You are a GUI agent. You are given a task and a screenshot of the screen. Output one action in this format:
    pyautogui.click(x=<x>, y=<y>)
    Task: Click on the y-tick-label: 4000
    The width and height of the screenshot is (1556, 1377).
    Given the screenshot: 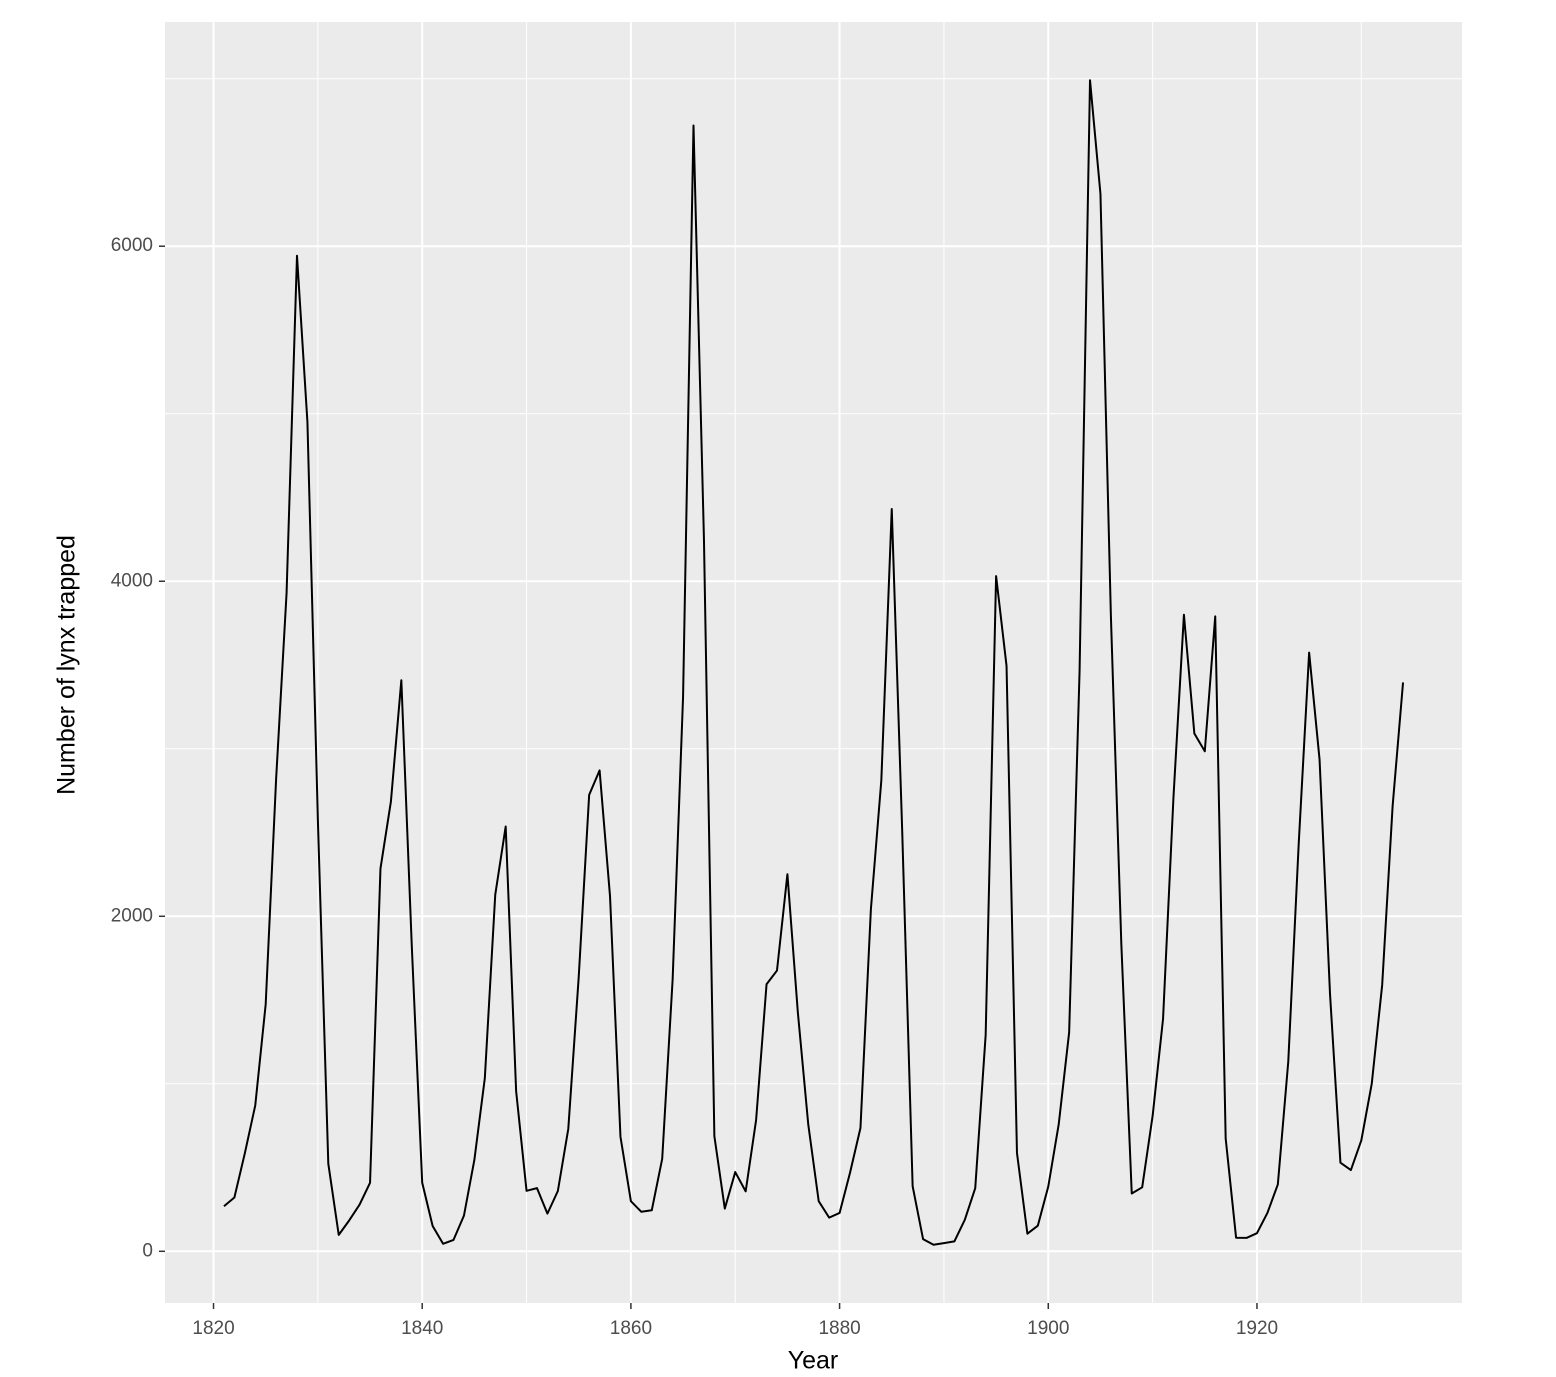 What is the action you would take?
    pyautogui.click(x=132, y=580)
    